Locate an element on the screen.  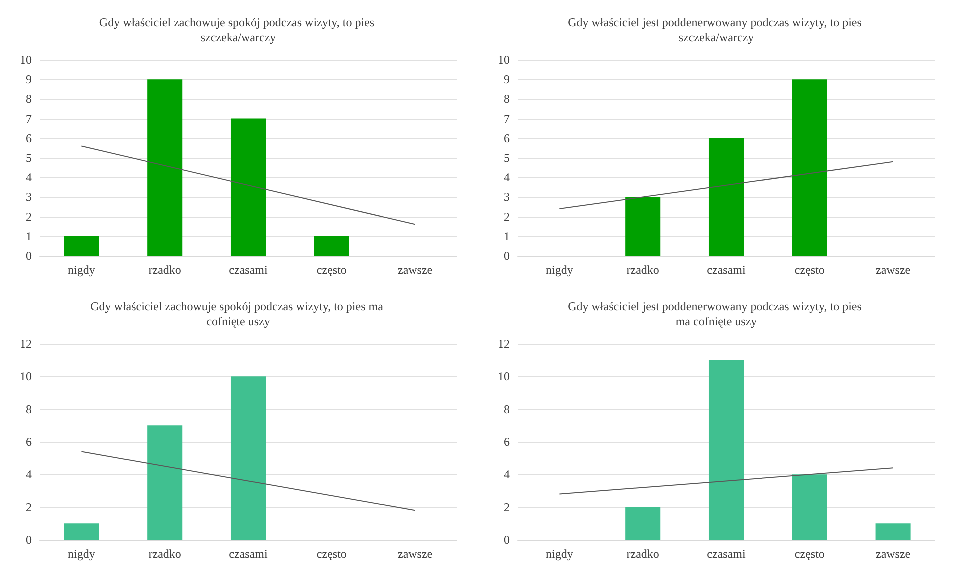
chart-title: Gdy właściciel zachowuje spokój podczas wizyty, to pies szczeka/warczy is located at coordinates (238, 30).